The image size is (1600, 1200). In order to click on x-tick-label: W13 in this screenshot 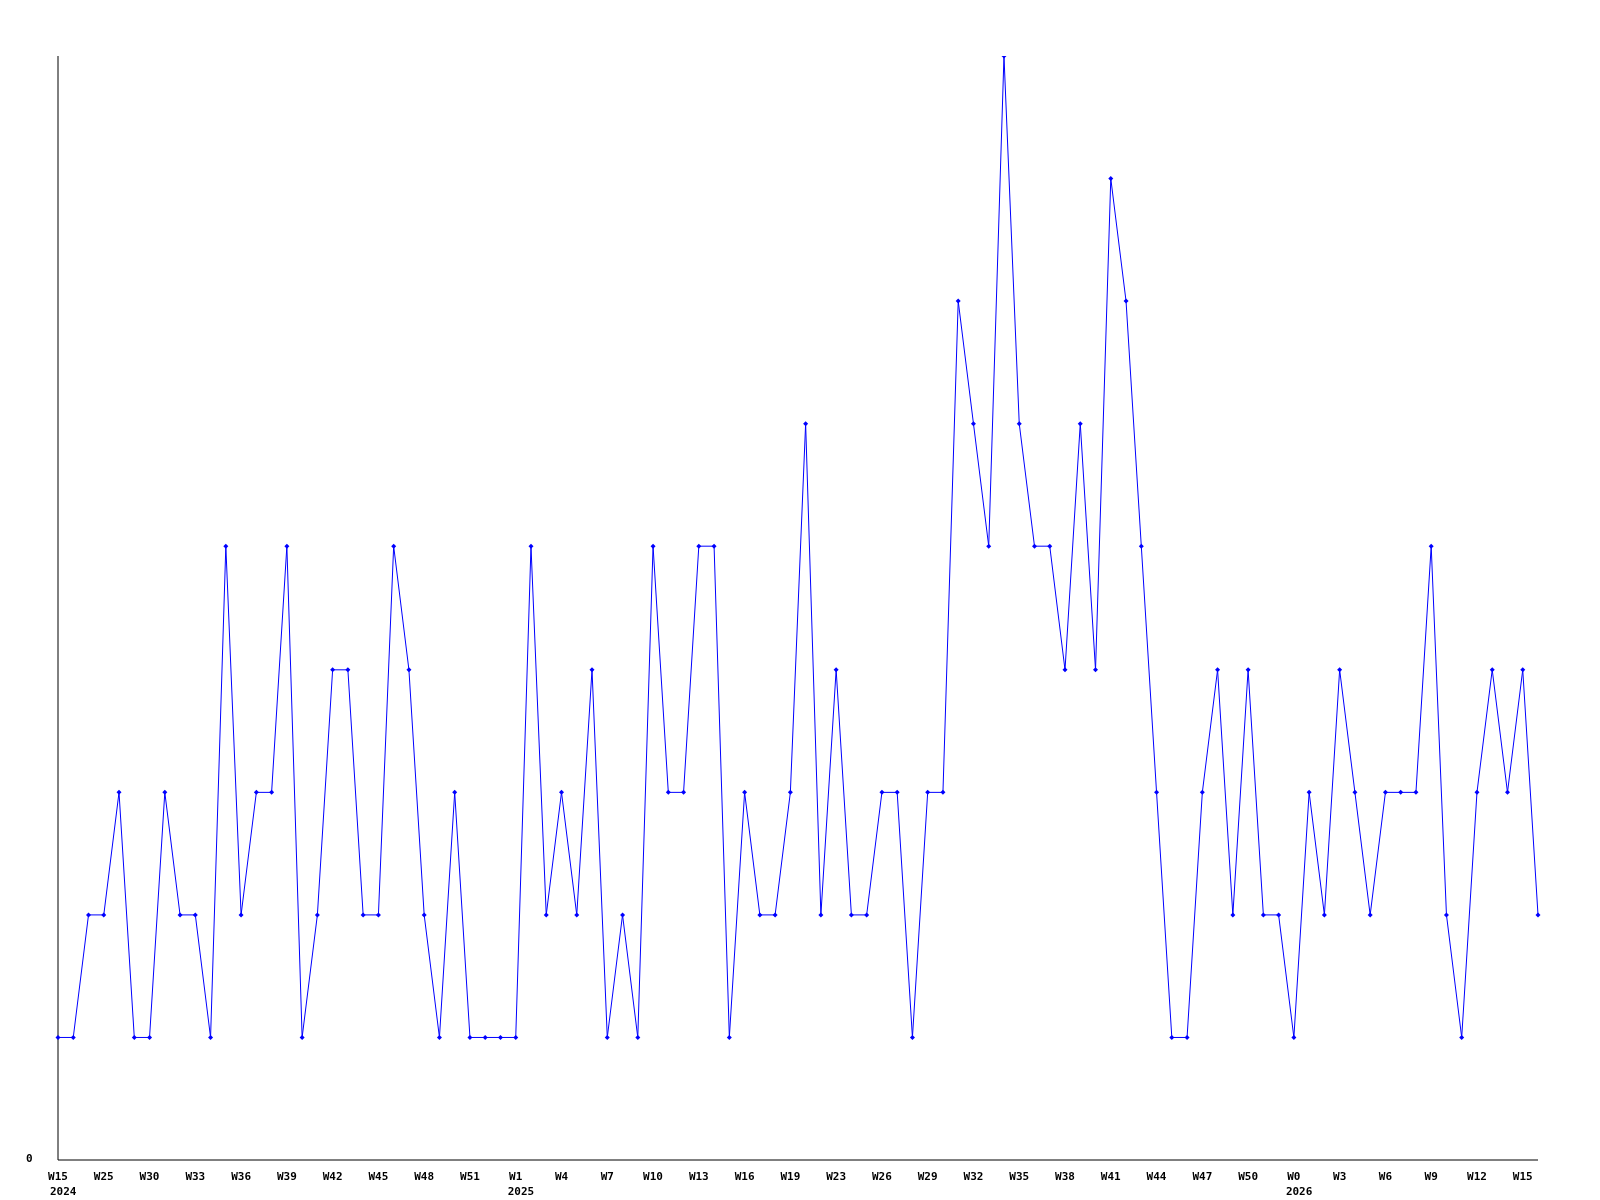, I will do `click(698, 1176)`.